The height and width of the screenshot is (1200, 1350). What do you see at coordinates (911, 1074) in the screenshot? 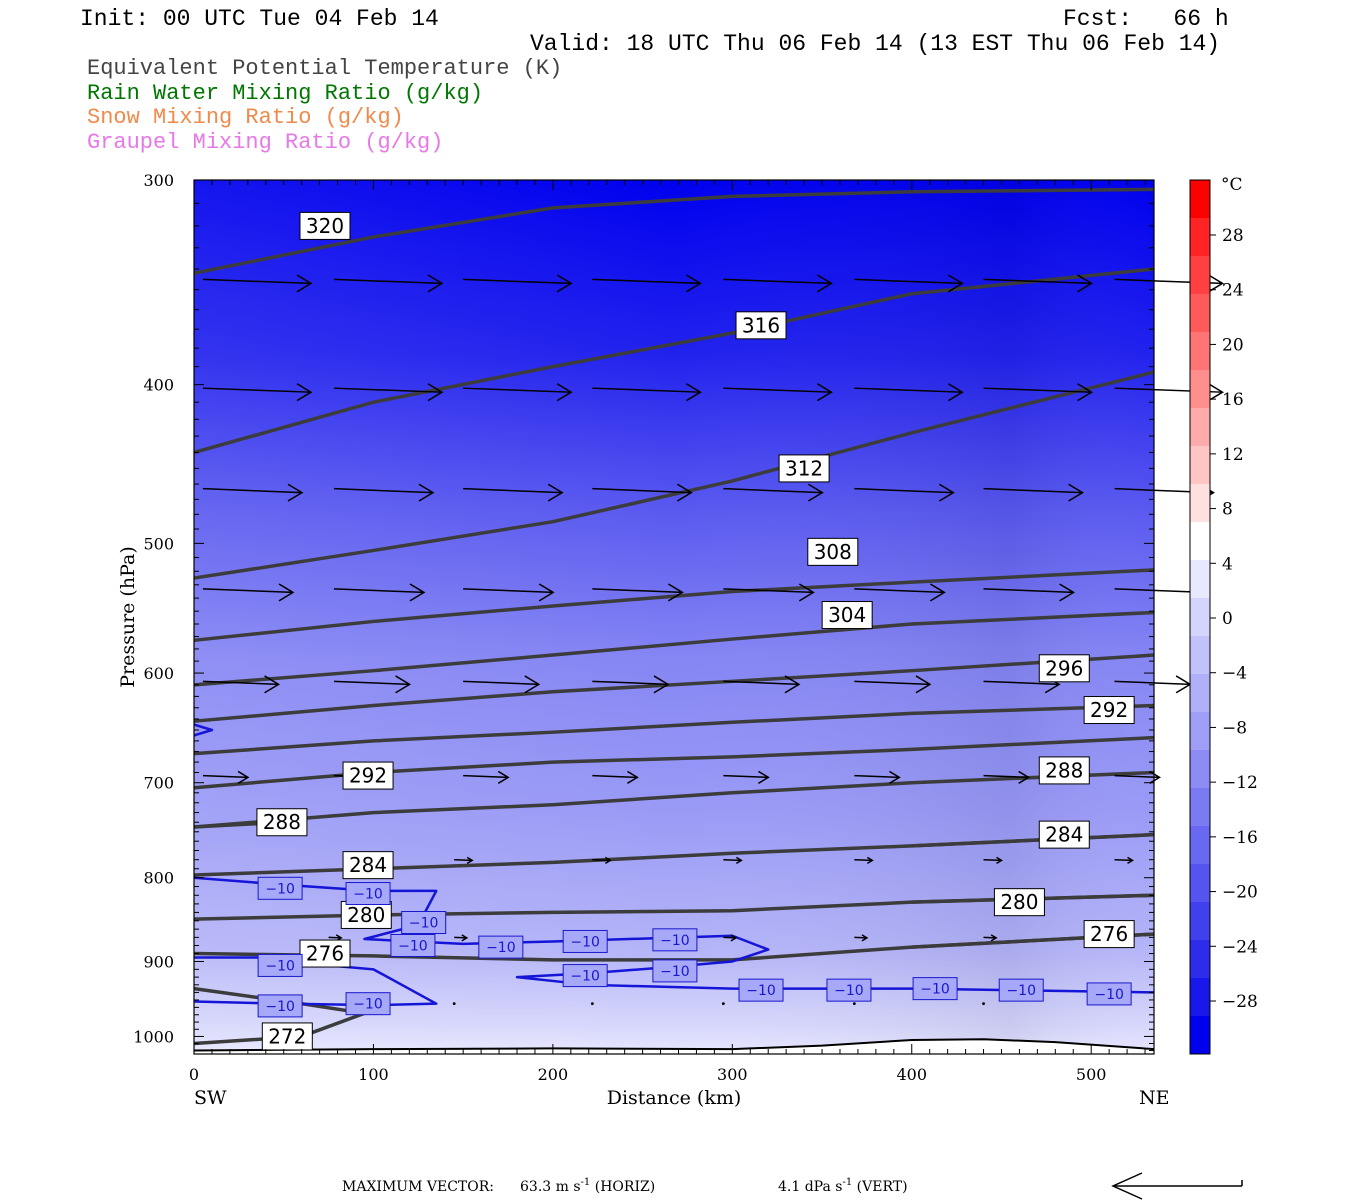
I see `x-tick-label: 400` at bounding box center [911, 1074].